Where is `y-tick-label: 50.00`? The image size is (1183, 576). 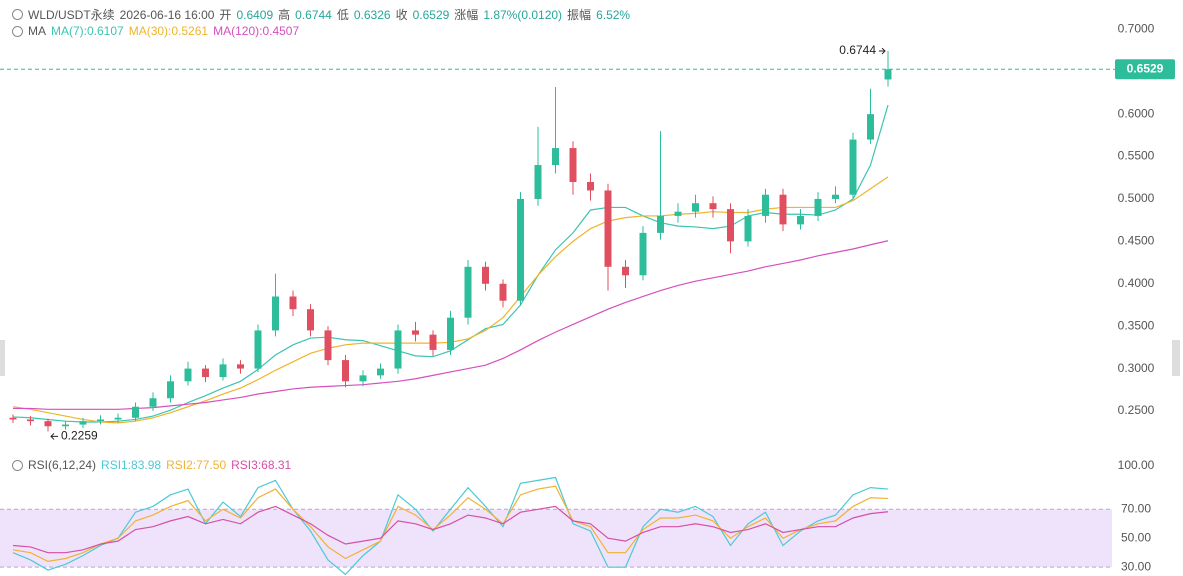 y-tick-label: 50.00 is located at coordinates (1136, 537).